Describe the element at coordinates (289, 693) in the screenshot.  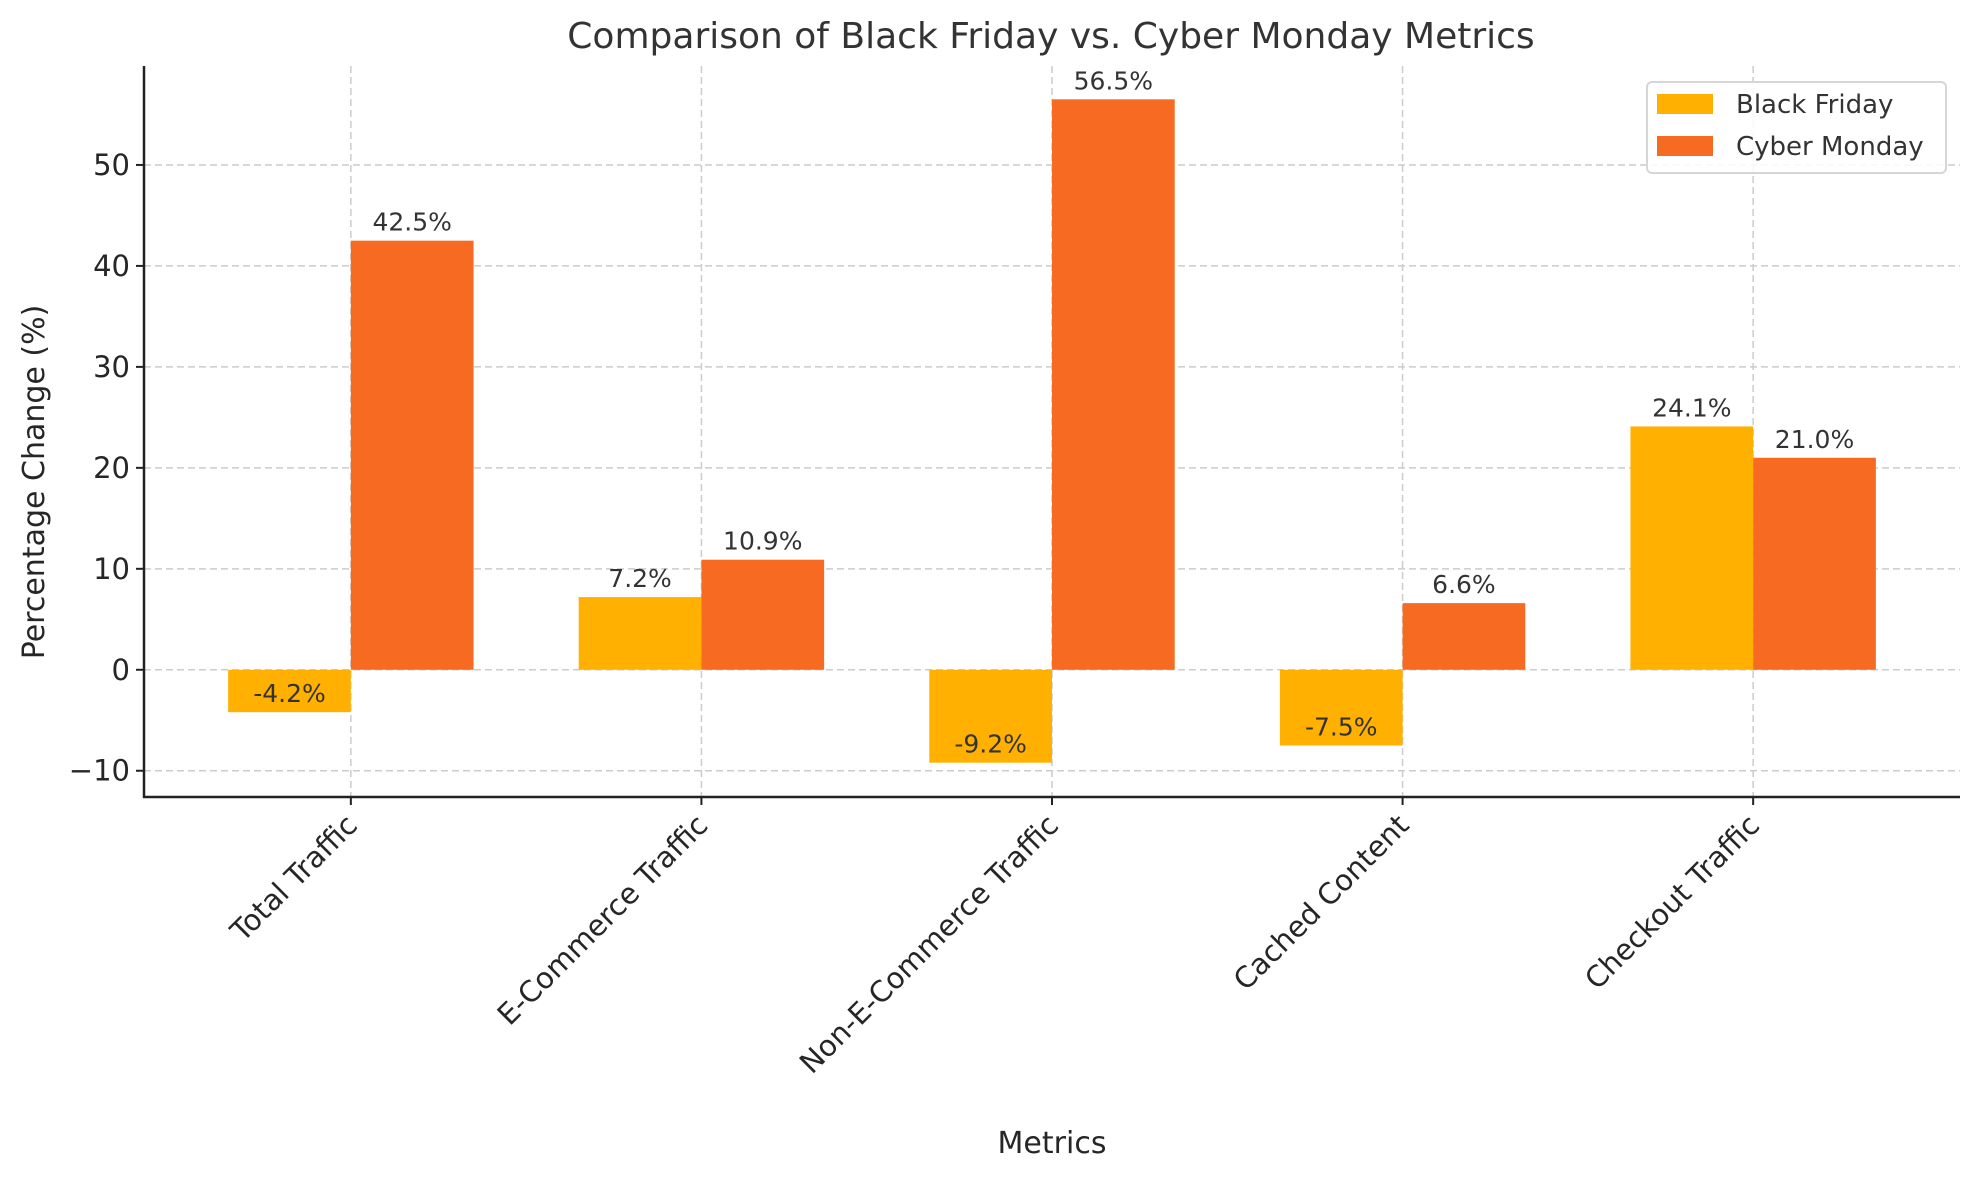
I see `data-label: -4.2%` at that location.